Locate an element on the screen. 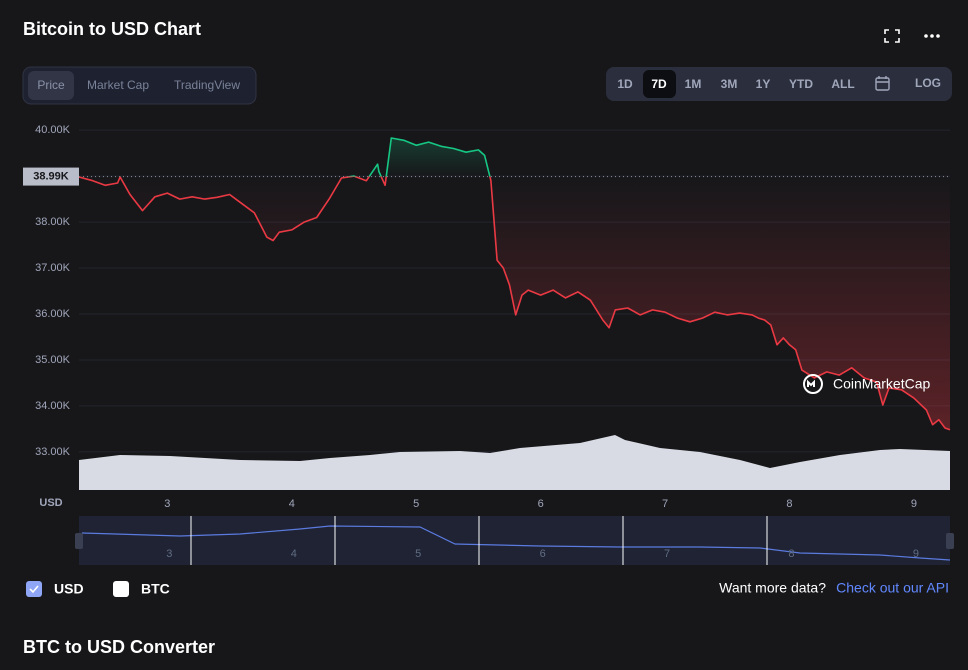  y-tick-label: 36.00K is located at coordinates (53, 314).